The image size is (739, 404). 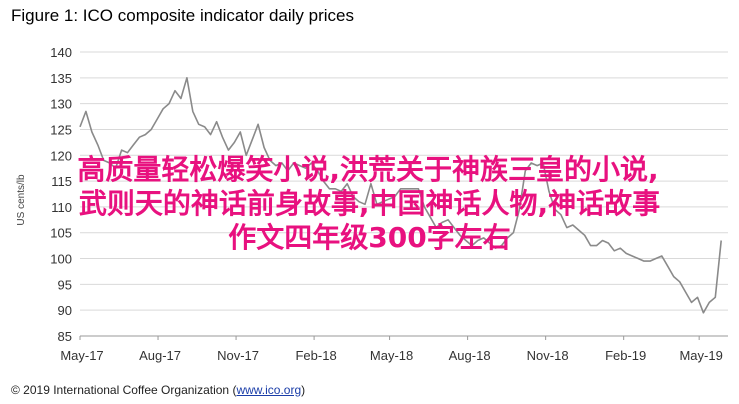 I want to click on y-tick-label: 90, so click(x=65, y=310).